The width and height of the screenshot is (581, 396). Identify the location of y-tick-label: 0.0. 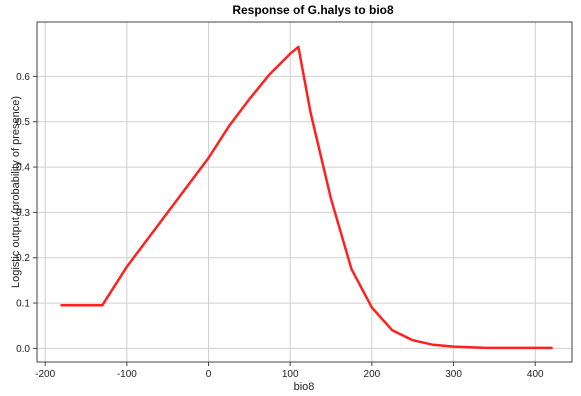
(23, 349).